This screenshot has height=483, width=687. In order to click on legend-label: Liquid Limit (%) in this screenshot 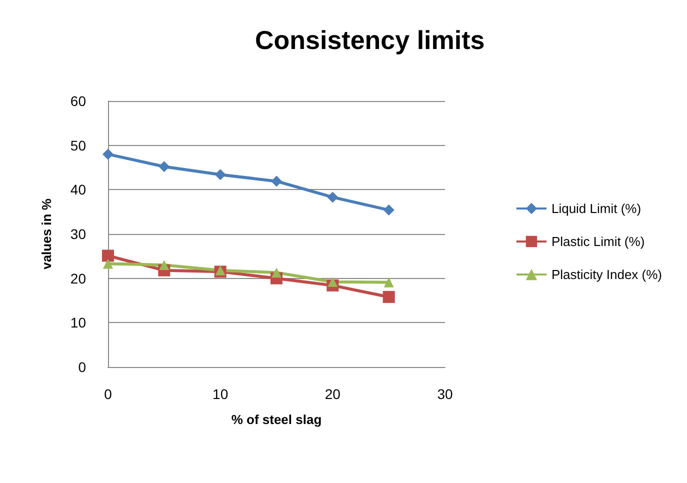, I will do `click(596, 208)`.